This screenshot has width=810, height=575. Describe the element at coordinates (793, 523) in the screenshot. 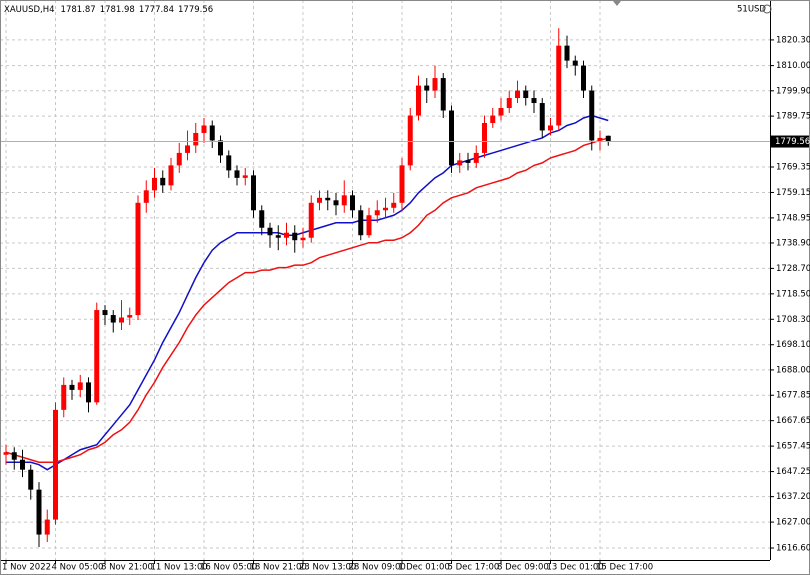

I see `y-tick-label: 1627.00` at that location.